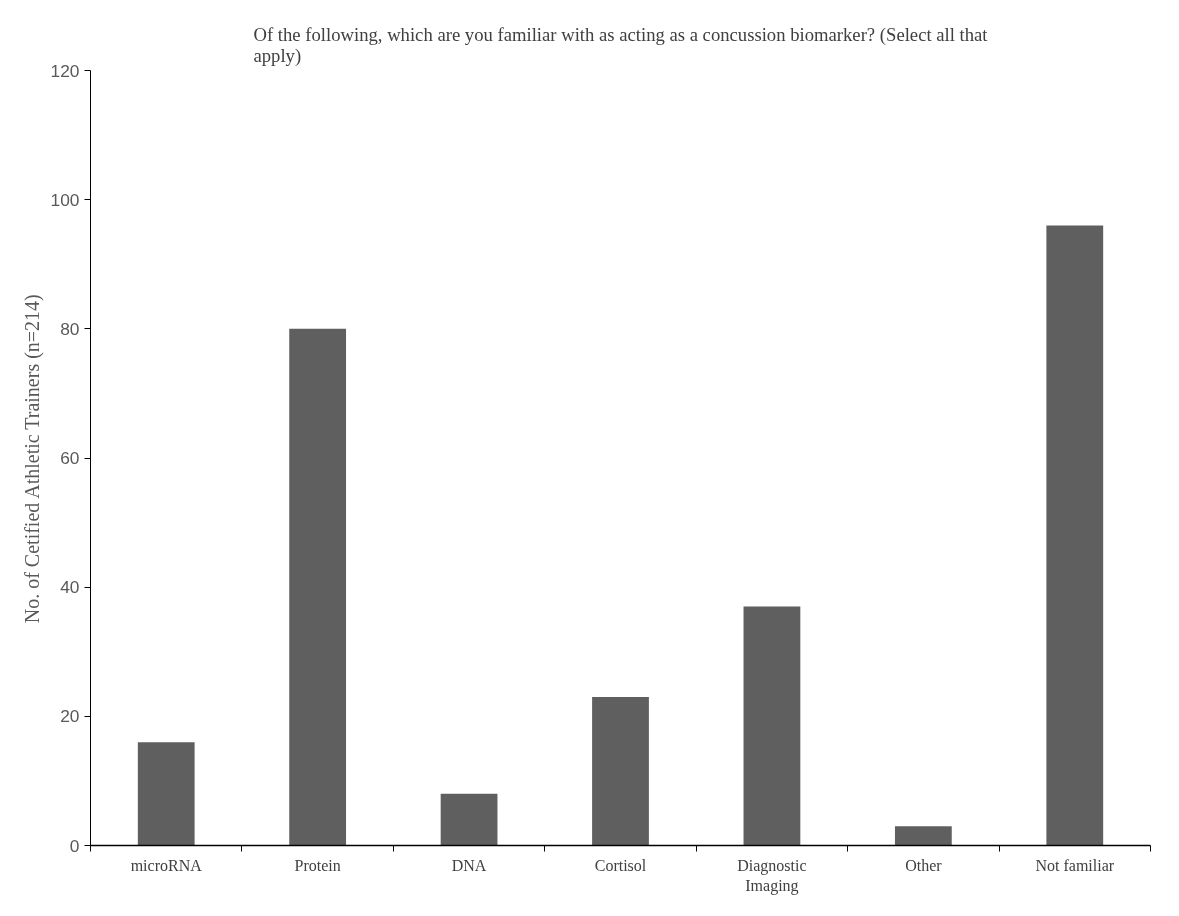 Image resolution: width=1179 pixels, height=916 pixels. What do you see at coordinates (70, 587) in the screenshot?
I see `y-tick-label: 40` at bounding box center [70, 587].